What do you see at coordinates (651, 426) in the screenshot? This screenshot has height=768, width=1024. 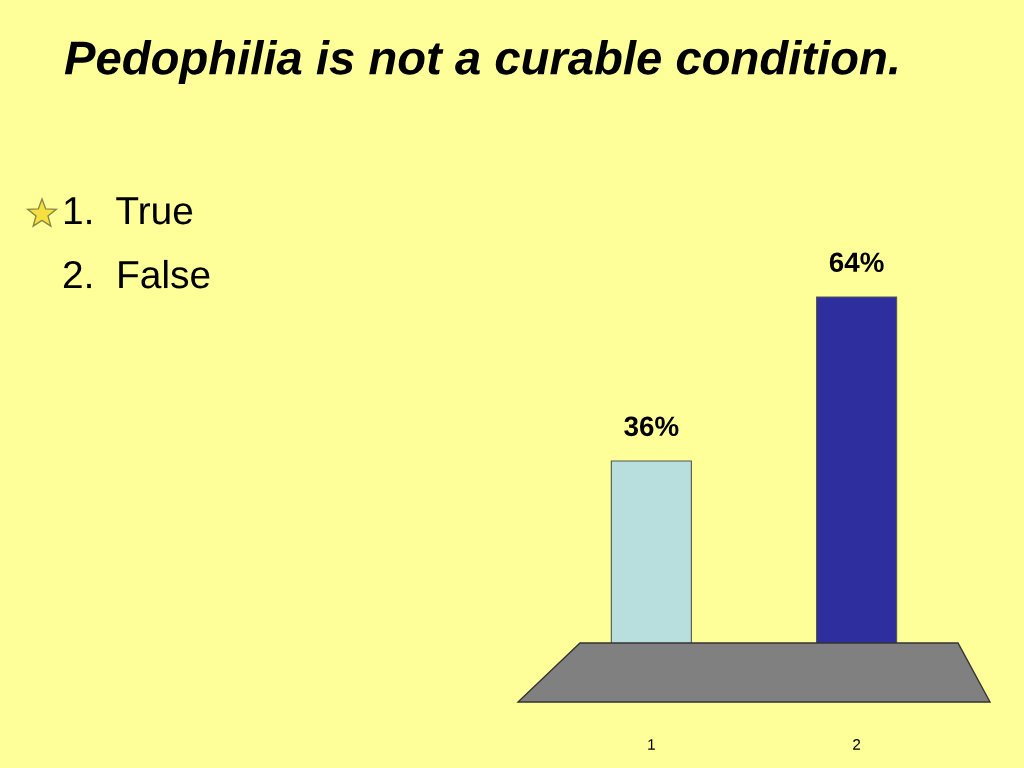 I see `data-label: 36%` at bounding box center [651, 426].